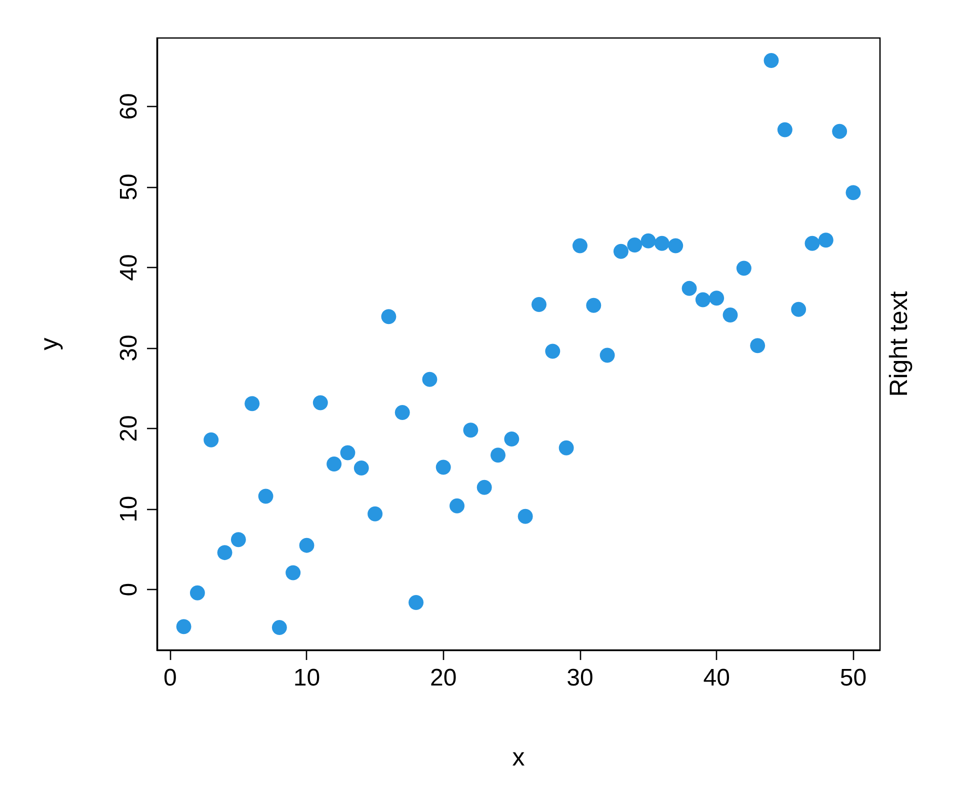 This screenshot has height=806, width=960. What do you see at coordinates (129, 348) in the screenshot?
I see `y-tick-label: 30` at bounding box center [129, 348].